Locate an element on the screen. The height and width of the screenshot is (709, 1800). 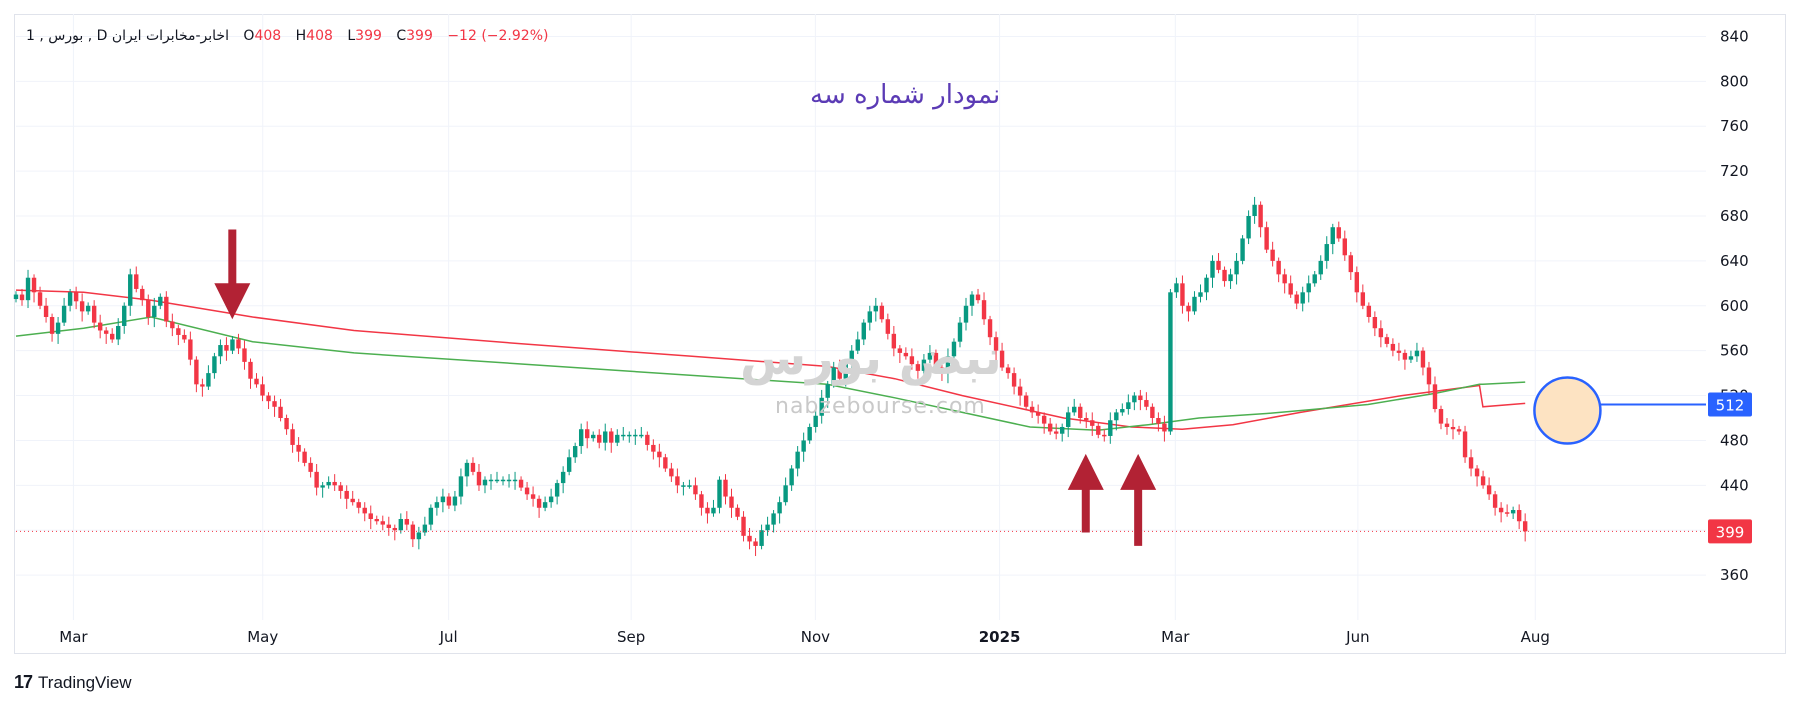
legend-change: −12 (−2.92%) is located at coordinates (498, 36).